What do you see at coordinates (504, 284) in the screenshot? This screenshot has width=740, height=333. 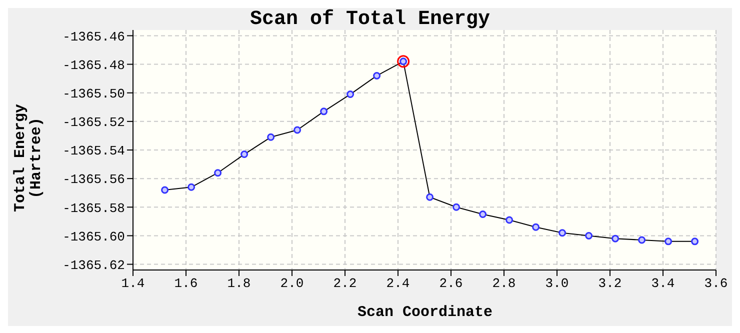 I see `x-tick-label: 2.8` at bounding box center [504, 284].